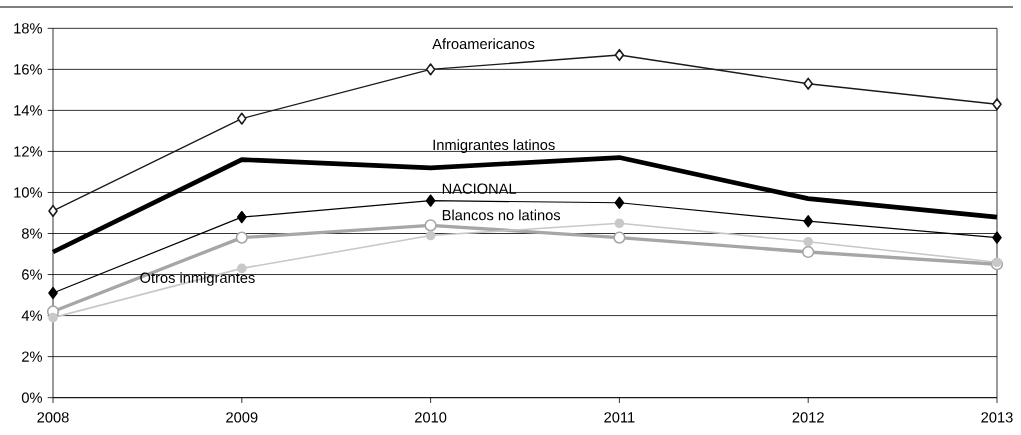 This screenshot has width=1021, height=435. Describe the element at coordinates (619, 417) in the screenshot. I see `x-tick-label: 2011` at that location.